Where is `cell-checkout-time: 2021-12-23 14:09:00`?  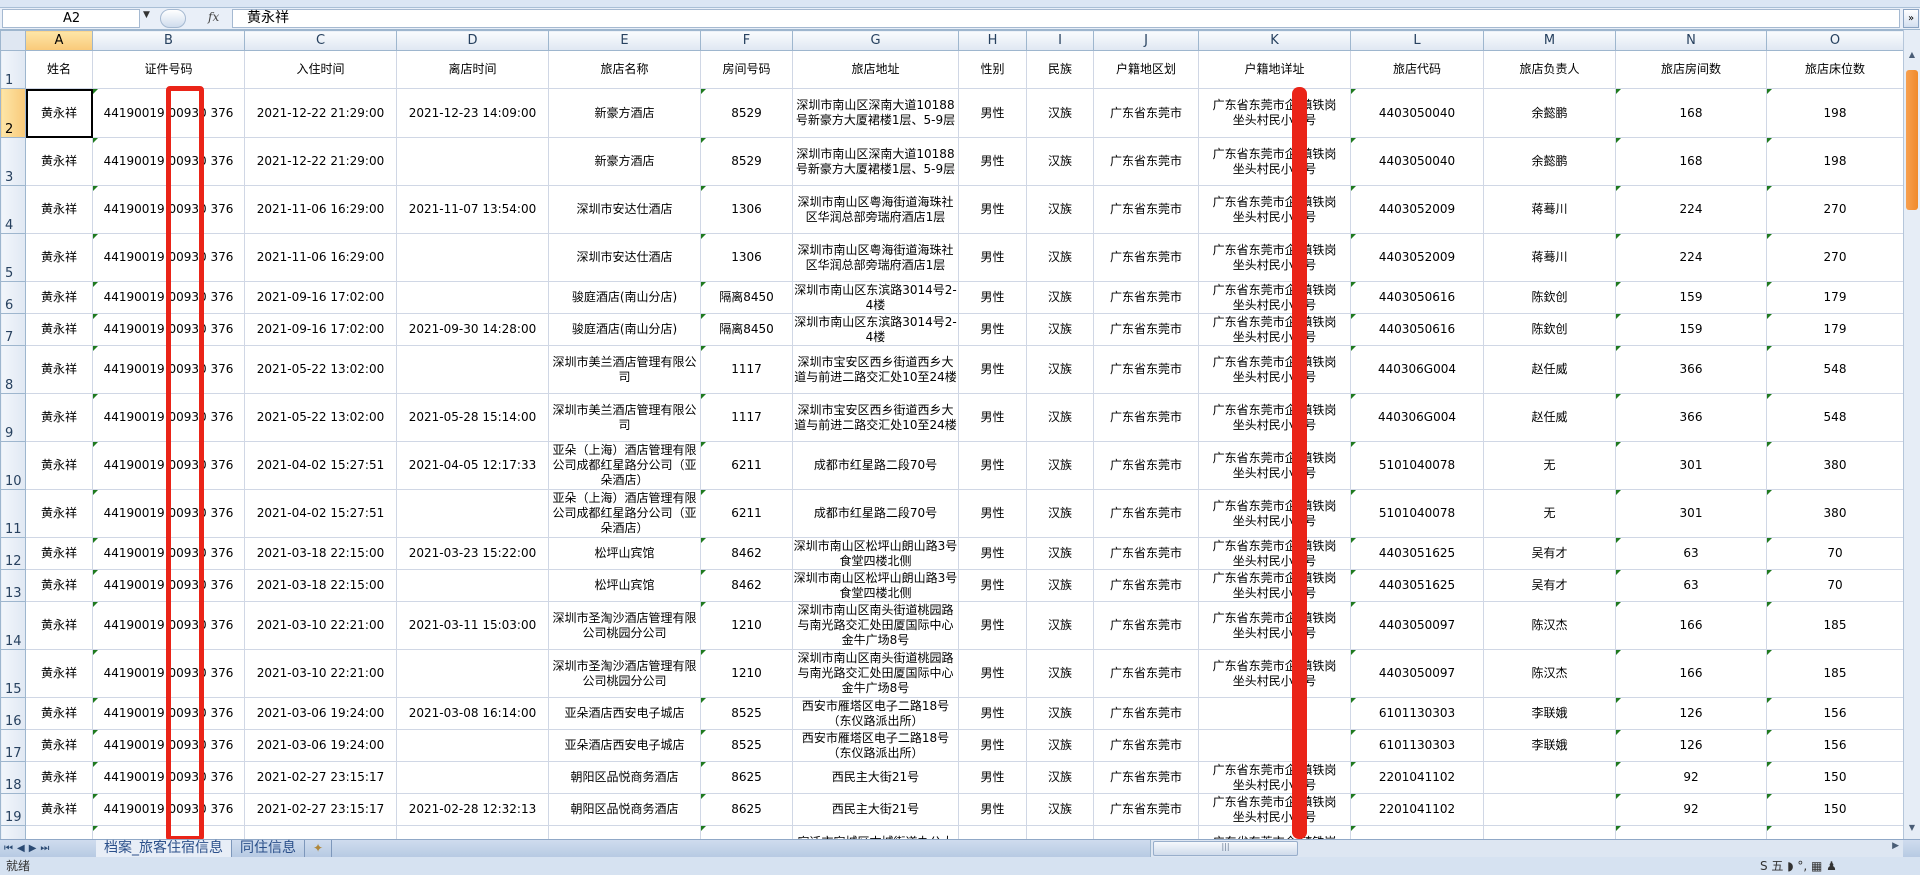
cell-checkout-time: 2021-12-23 14:09:00 is located at coordinates (472, 113).